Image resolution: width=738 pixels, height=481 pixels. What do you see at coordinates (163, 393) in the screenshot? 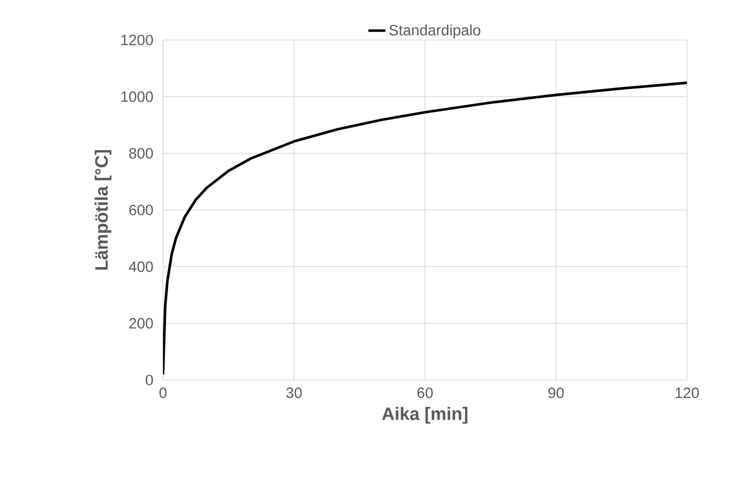
I see `x-tick-label: 0` at bounding box center [163, 393].